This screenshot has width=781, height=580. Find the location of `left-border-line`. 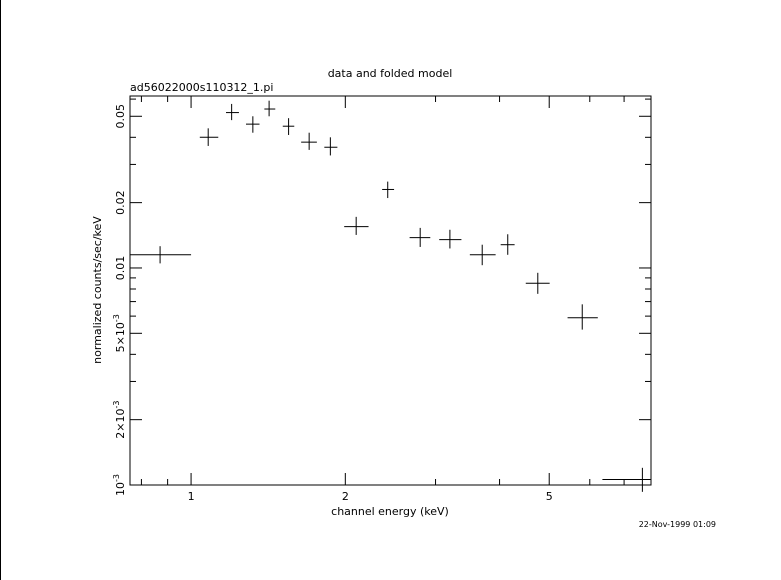

left-border-line is located at coordinates (0, 290).